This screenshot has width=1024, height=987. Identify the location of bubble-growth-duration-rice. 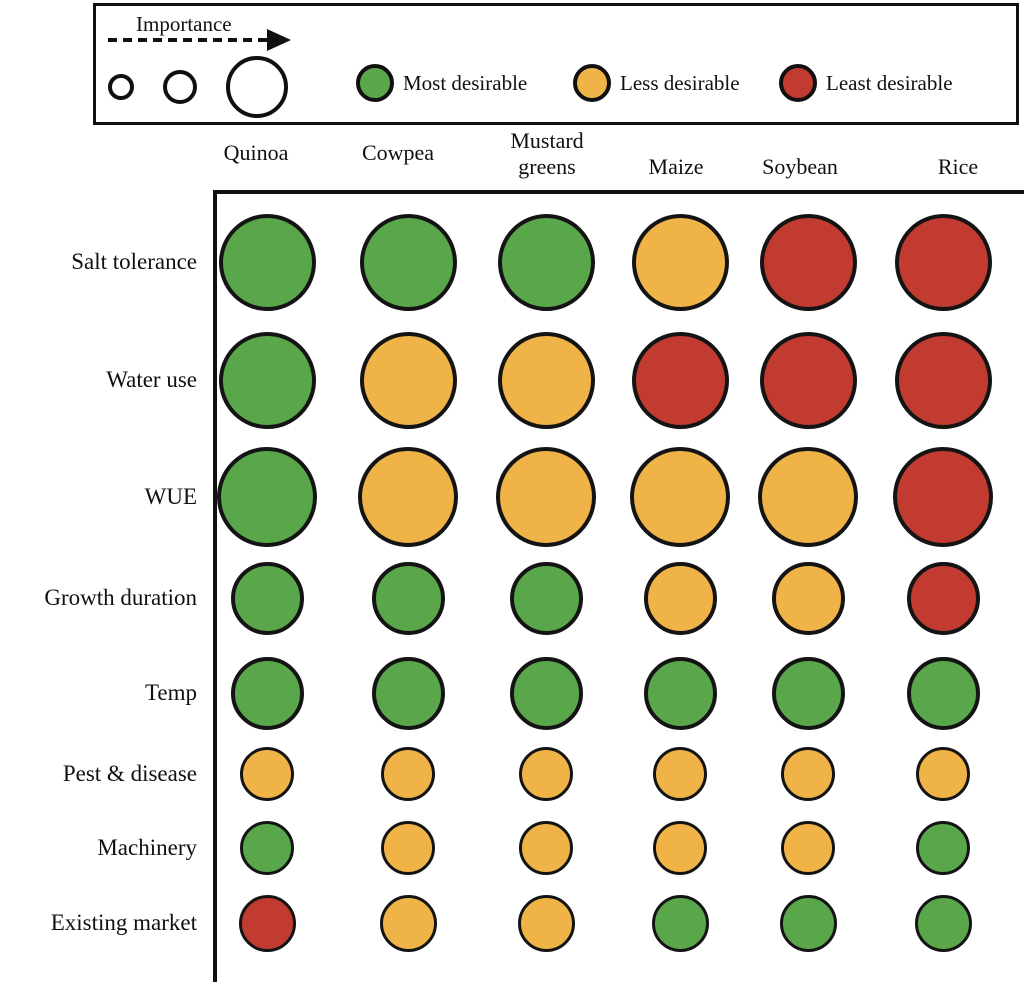
(943, 598).